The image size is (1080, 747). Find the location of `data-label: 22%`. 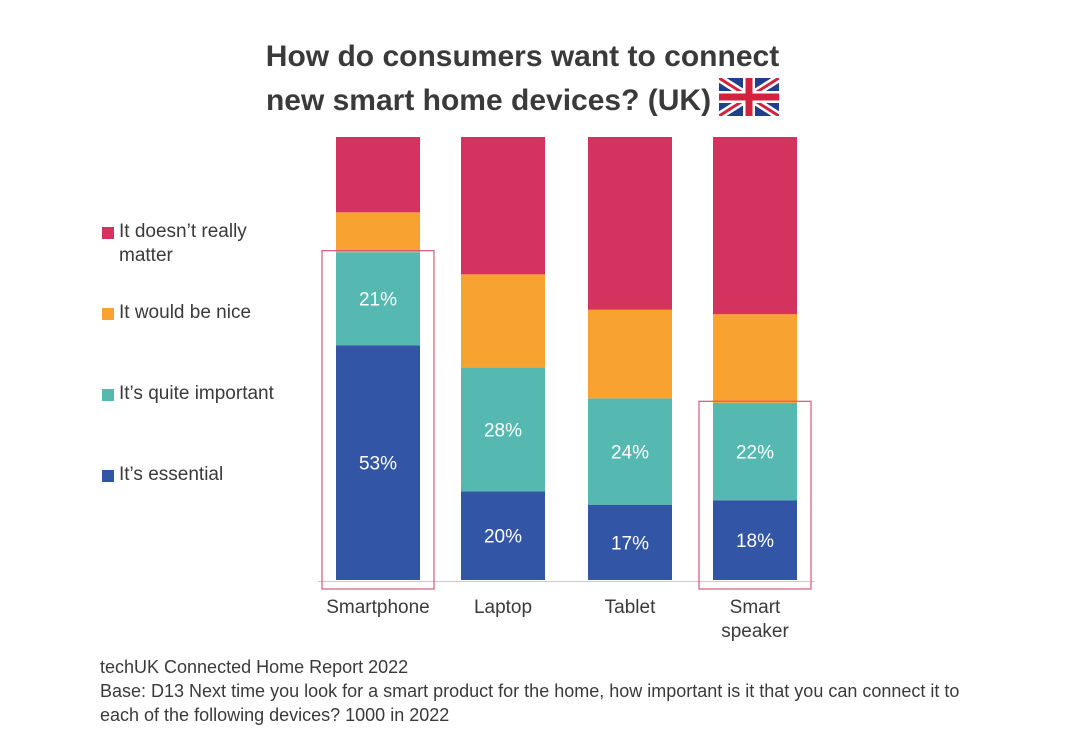

data-label: 22% is located at coordinates (755, 453).